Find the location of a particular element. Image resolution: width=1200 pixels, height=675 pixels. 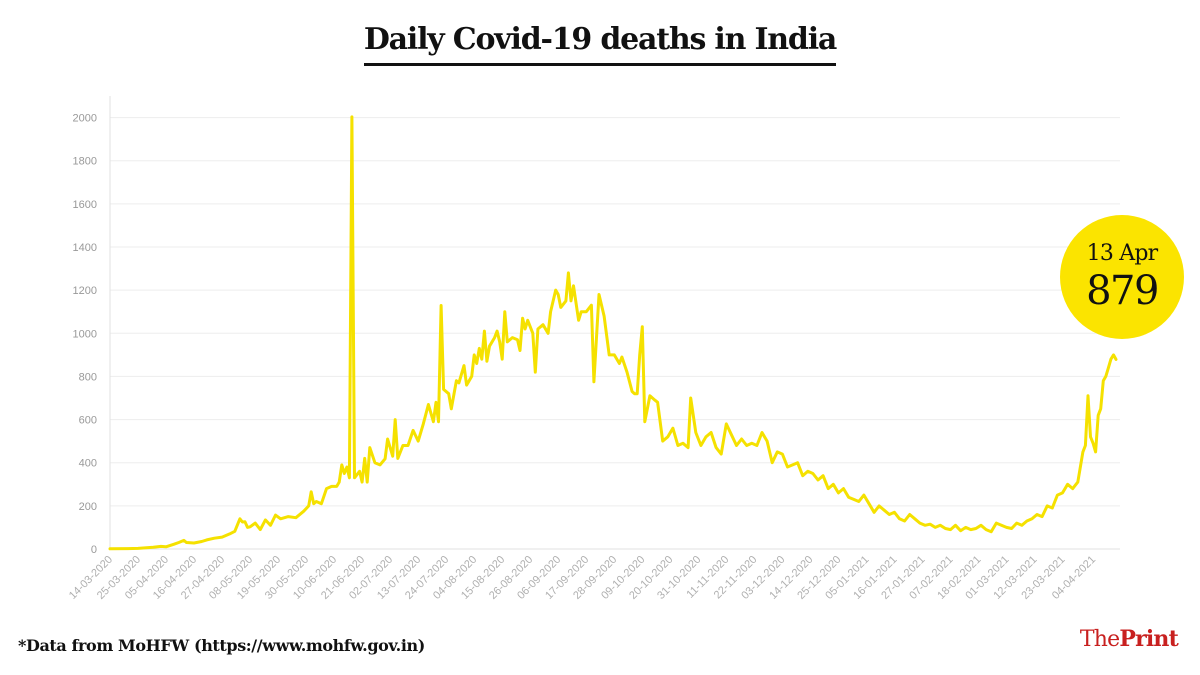

brand-part-2: Print is located at coordinates (1148, 639).